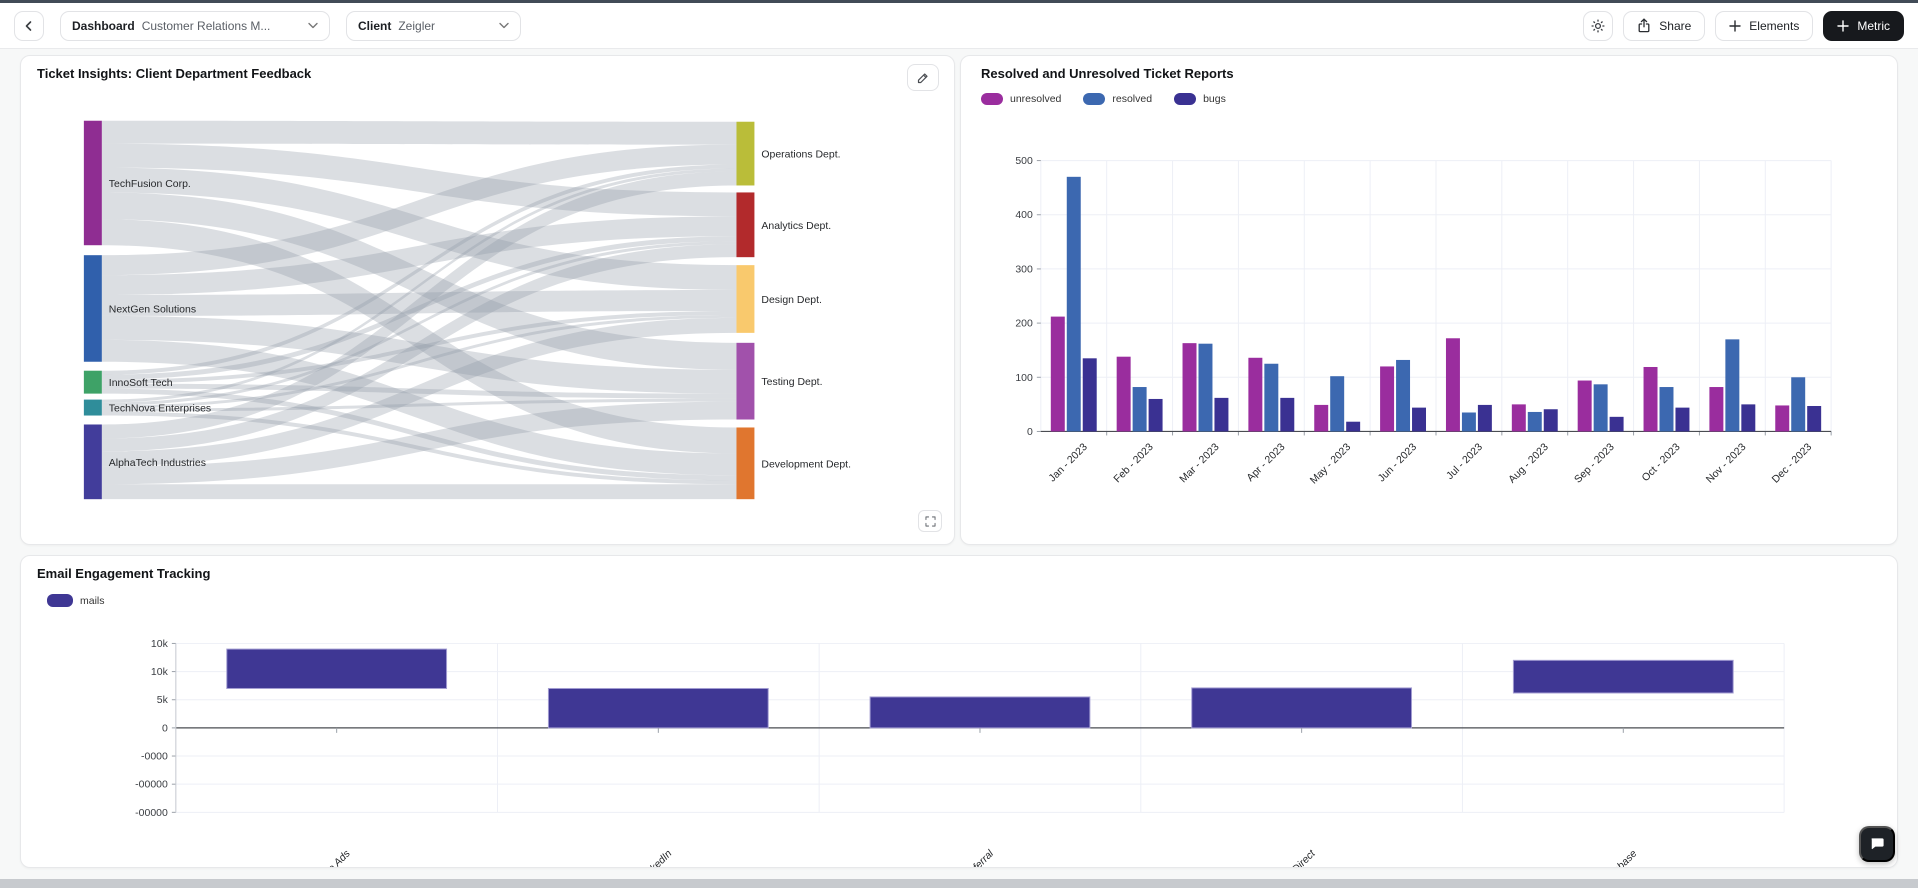 This screenshot has width=1918, height=888. What do you see at coordinates (959, 883) in the screenshot?
I see `horizontal-scrollbar` at bounding box center [959, 883].